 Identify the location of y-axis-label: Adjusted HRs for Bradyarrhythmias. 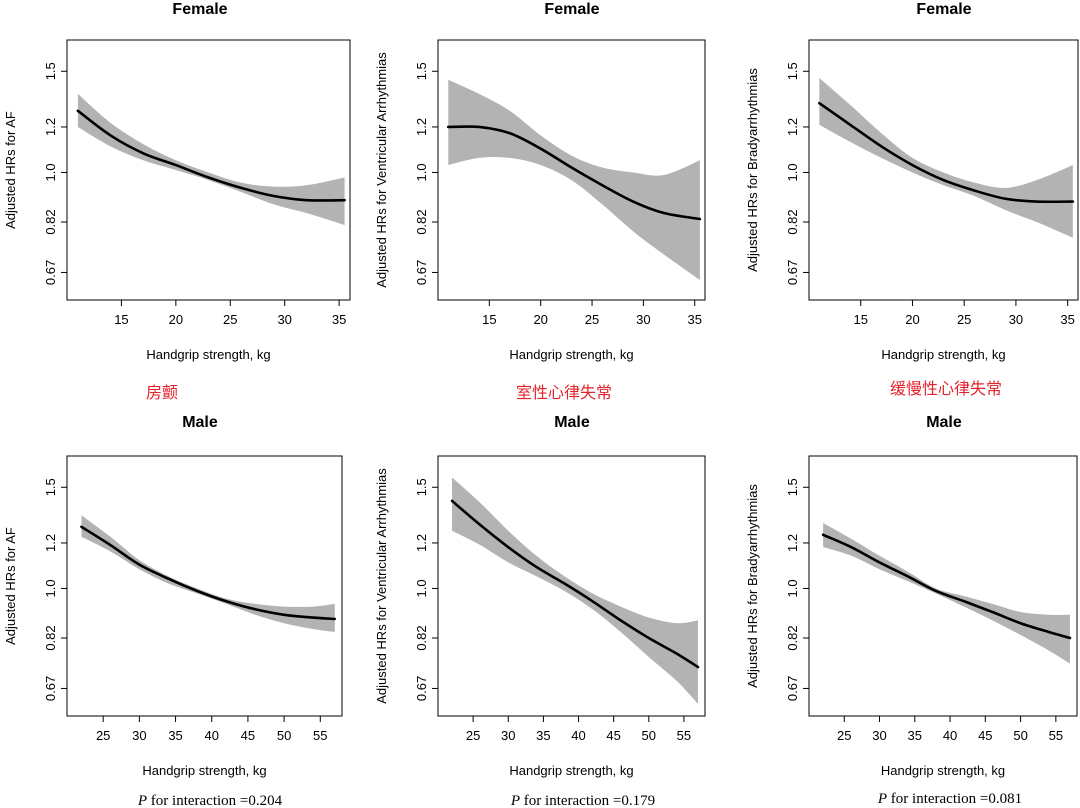
(752, 586).